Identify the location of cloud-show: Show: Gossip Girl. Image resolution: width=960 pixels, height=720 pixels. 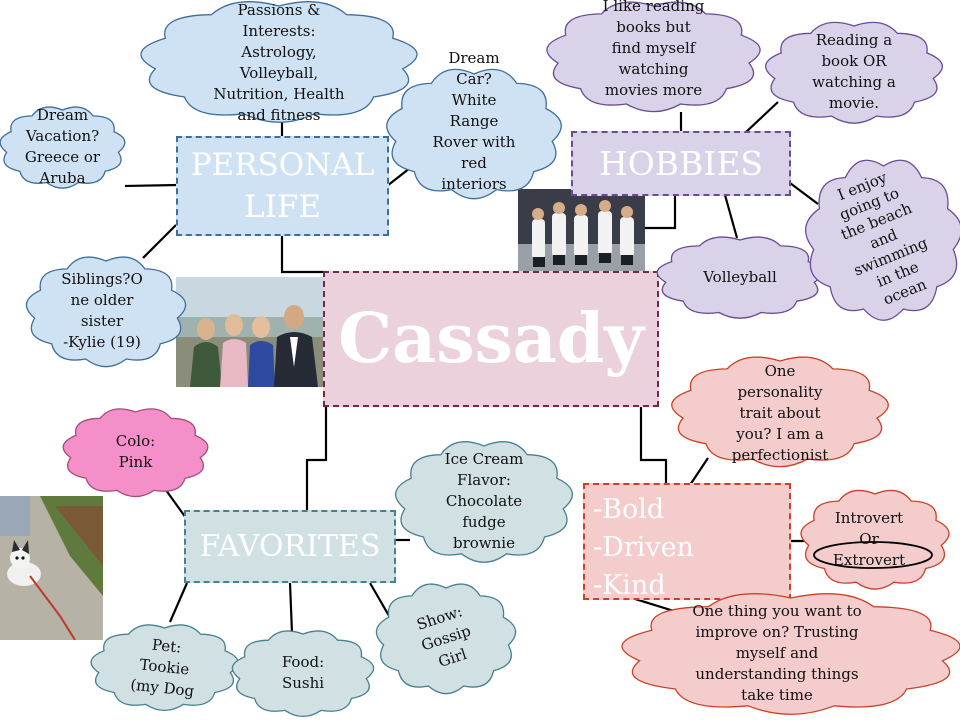
(446, 638).